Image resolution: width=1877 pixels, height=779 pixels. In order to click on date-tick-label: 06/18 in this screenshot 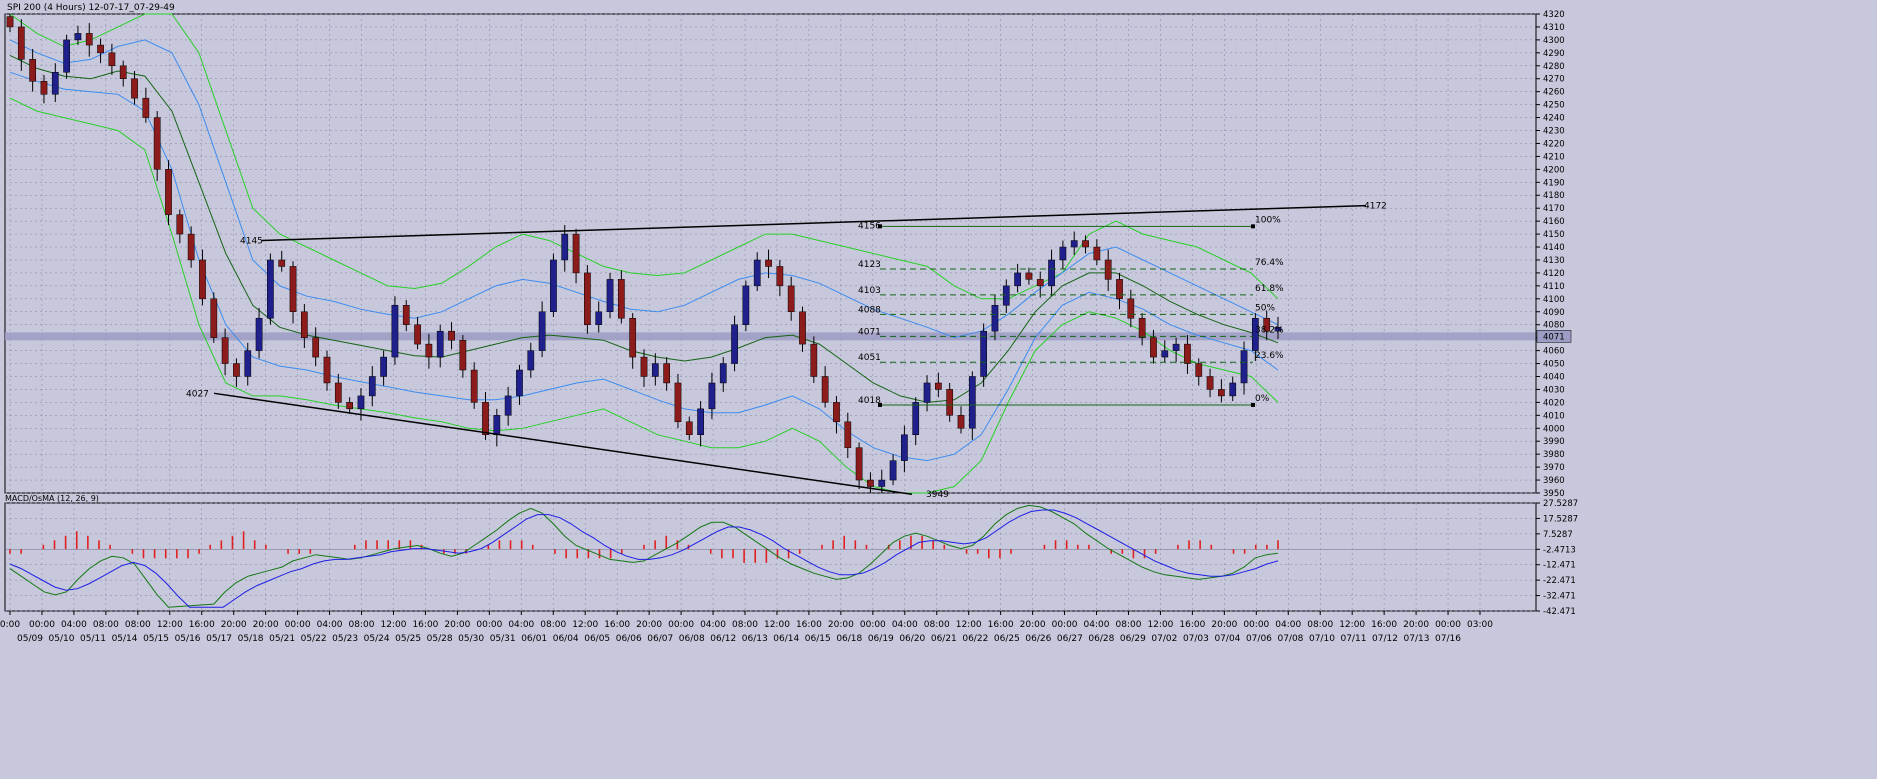, I will do `click(849, 639)`.